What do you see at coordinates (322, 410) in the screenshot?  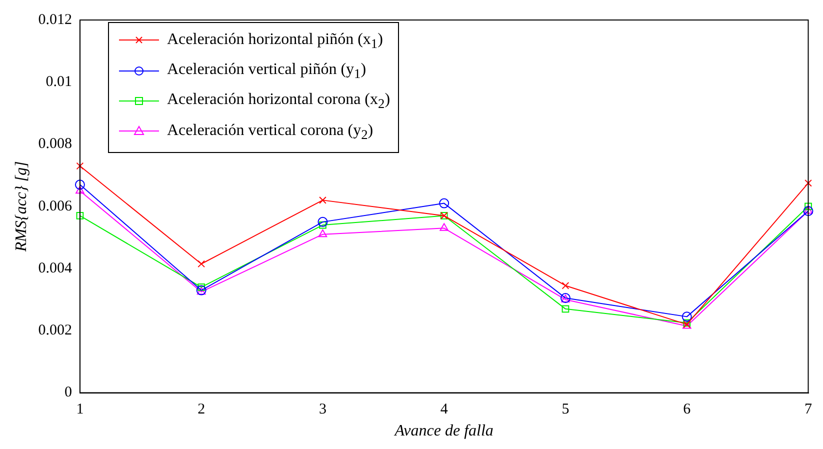 I see `x-tick-label: 3` at bounding box center [322, 410].